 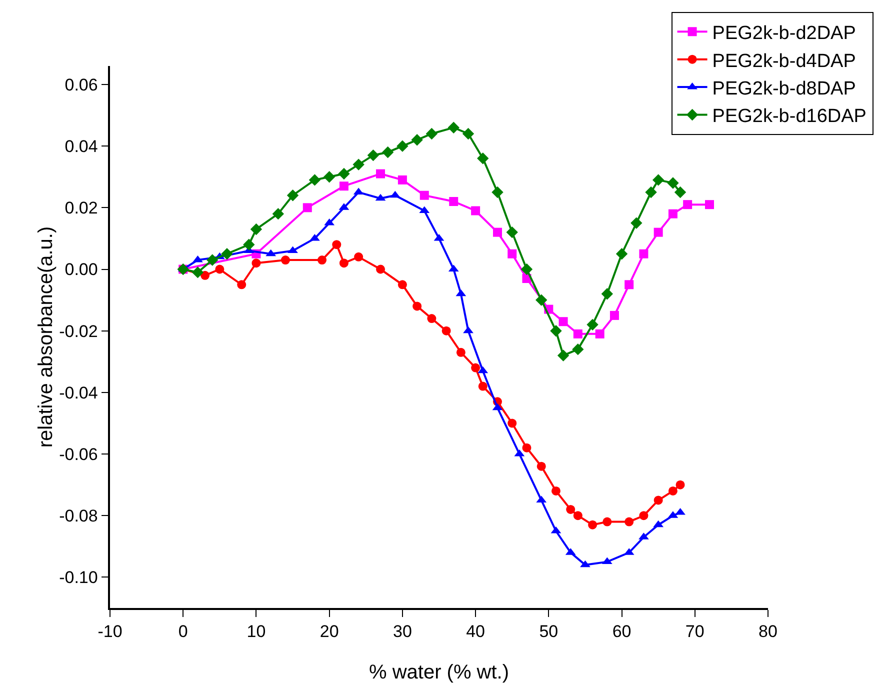 I want to click on x-tick-label: 30, so click(x=402, y=632).